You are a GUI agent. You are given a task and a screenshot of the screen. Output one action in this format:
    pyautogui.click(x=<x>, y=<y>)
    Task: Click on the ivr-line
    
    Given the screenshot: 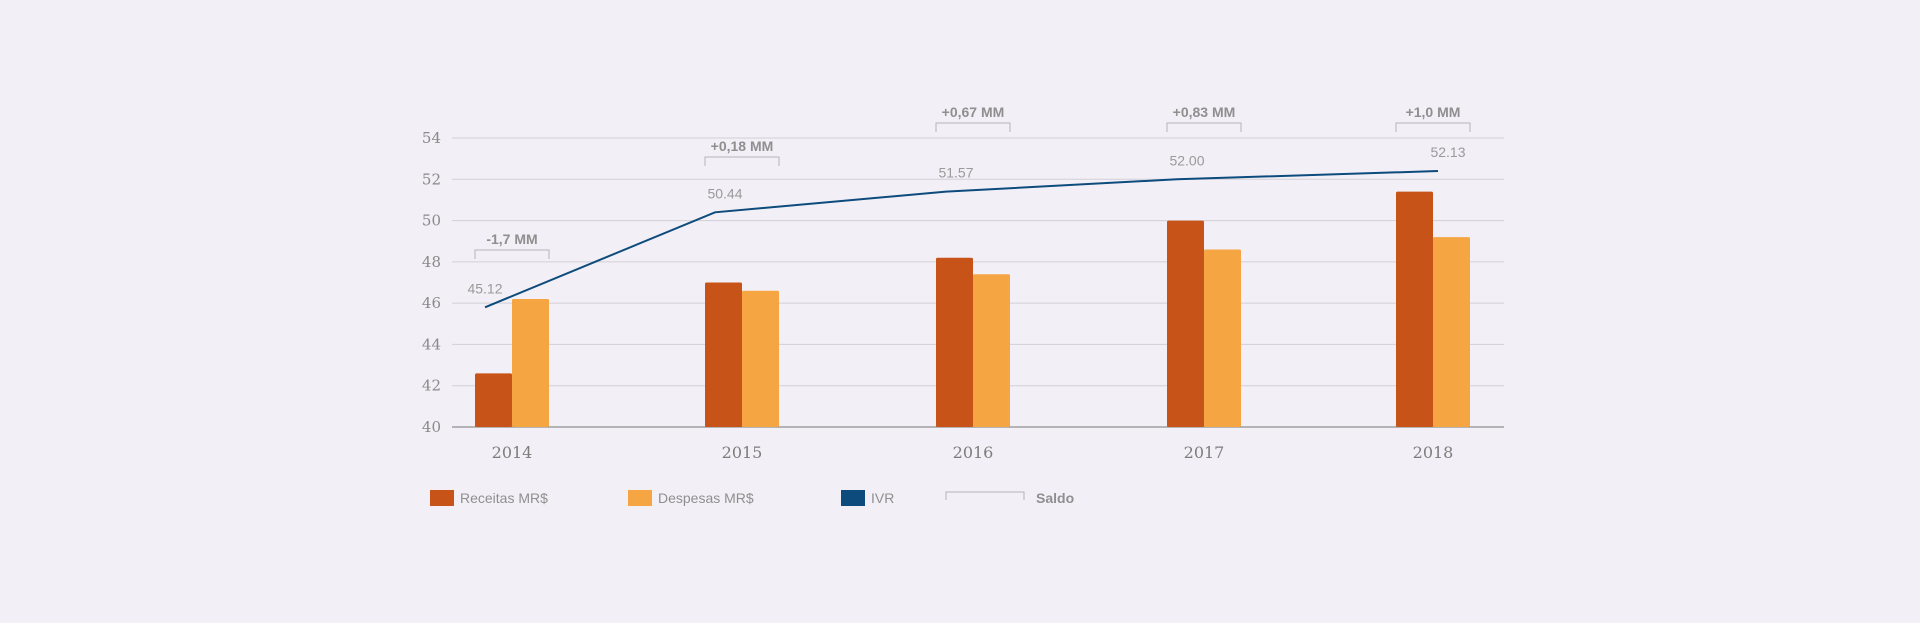 What is the action you would take?
    pyautogui.click(x=961, y=239)
    